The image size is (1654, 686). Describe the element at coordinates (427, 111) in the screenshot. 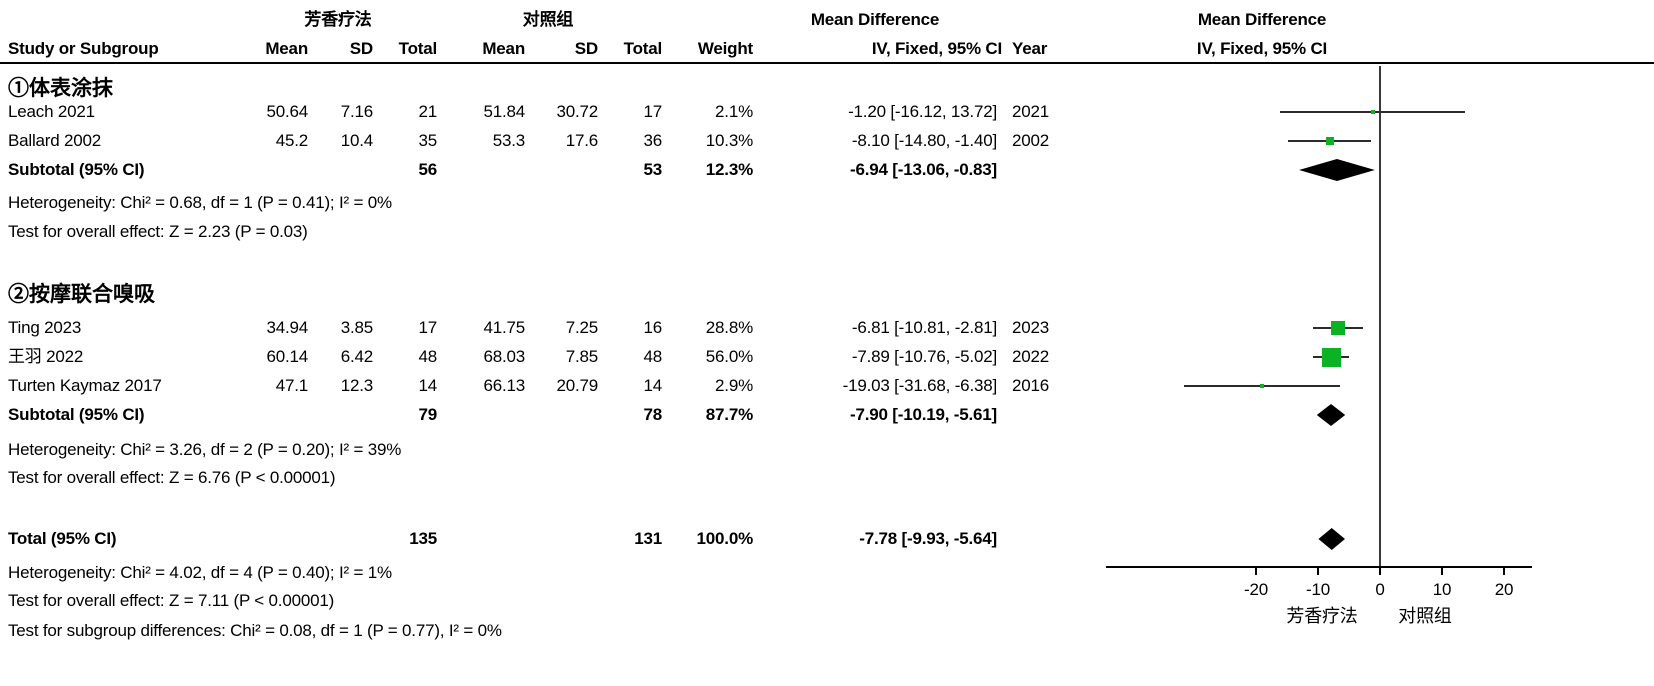

I see `study-total1: 21` at that location.